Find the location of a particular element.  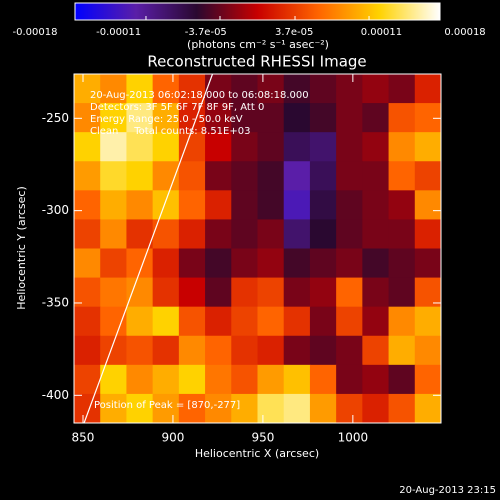

colorbar-tick-label: 0.00011 is located at coordinates (381, 32).